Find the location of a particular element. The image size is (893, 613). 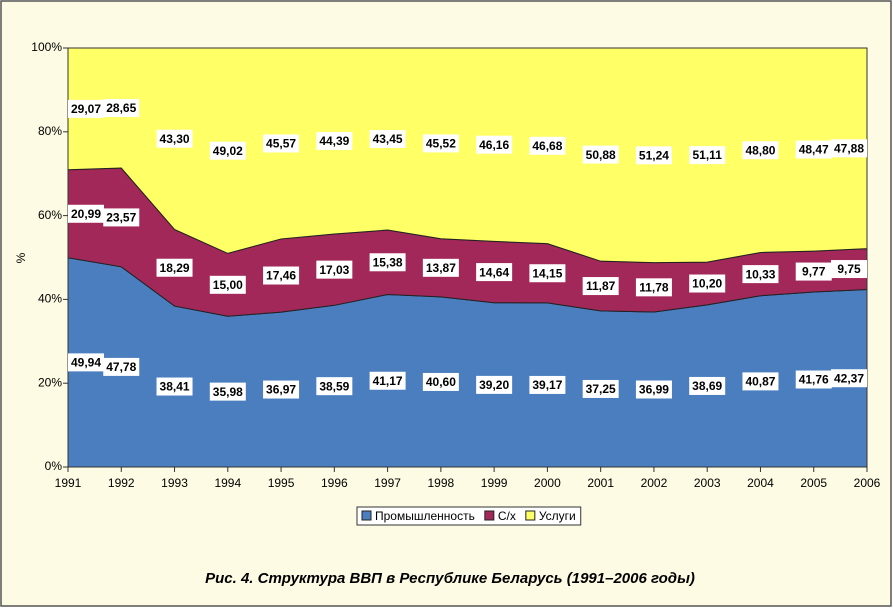

value-label: 48,80 is located at coordinates (760, 150).